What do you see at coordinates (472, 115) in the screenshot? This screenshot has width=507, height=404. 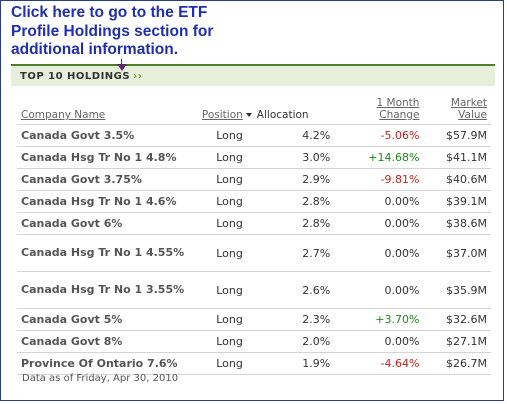 I see `value-header-line-2: Value` at bounding box center [472, 115].